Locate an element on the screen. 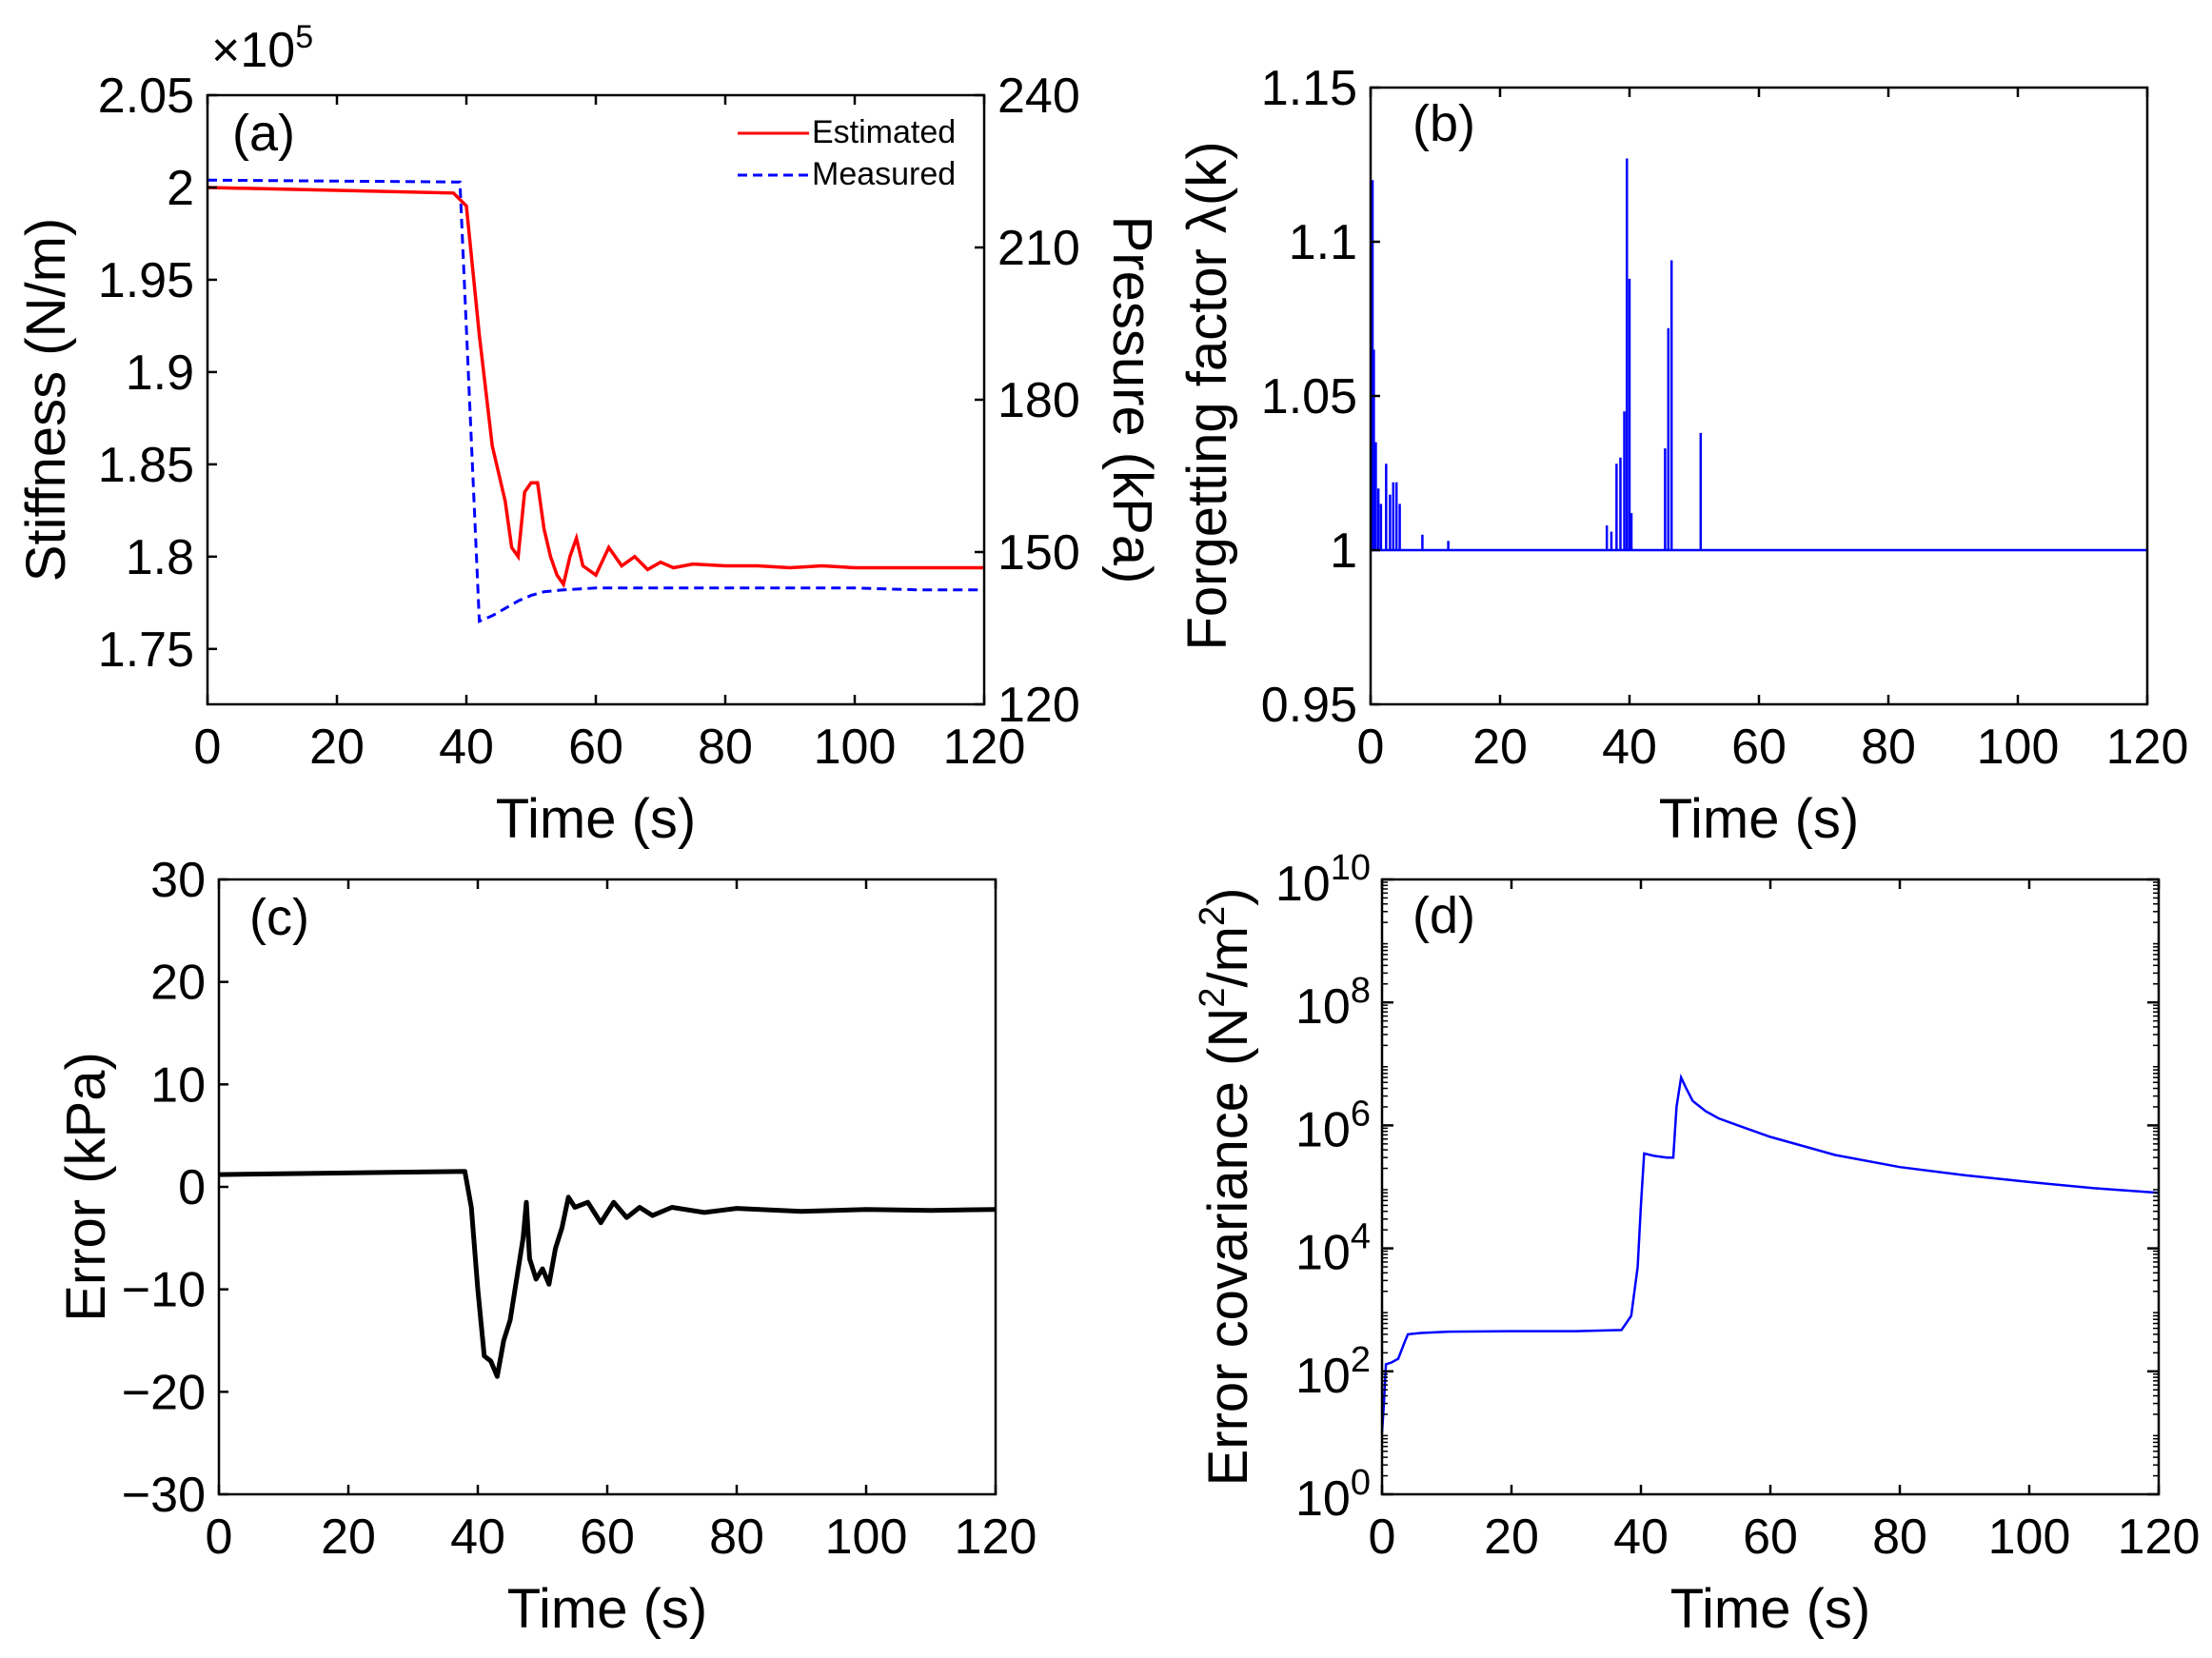  y-tick-label: 10⁸ is located at coordinates (1333, 1003).